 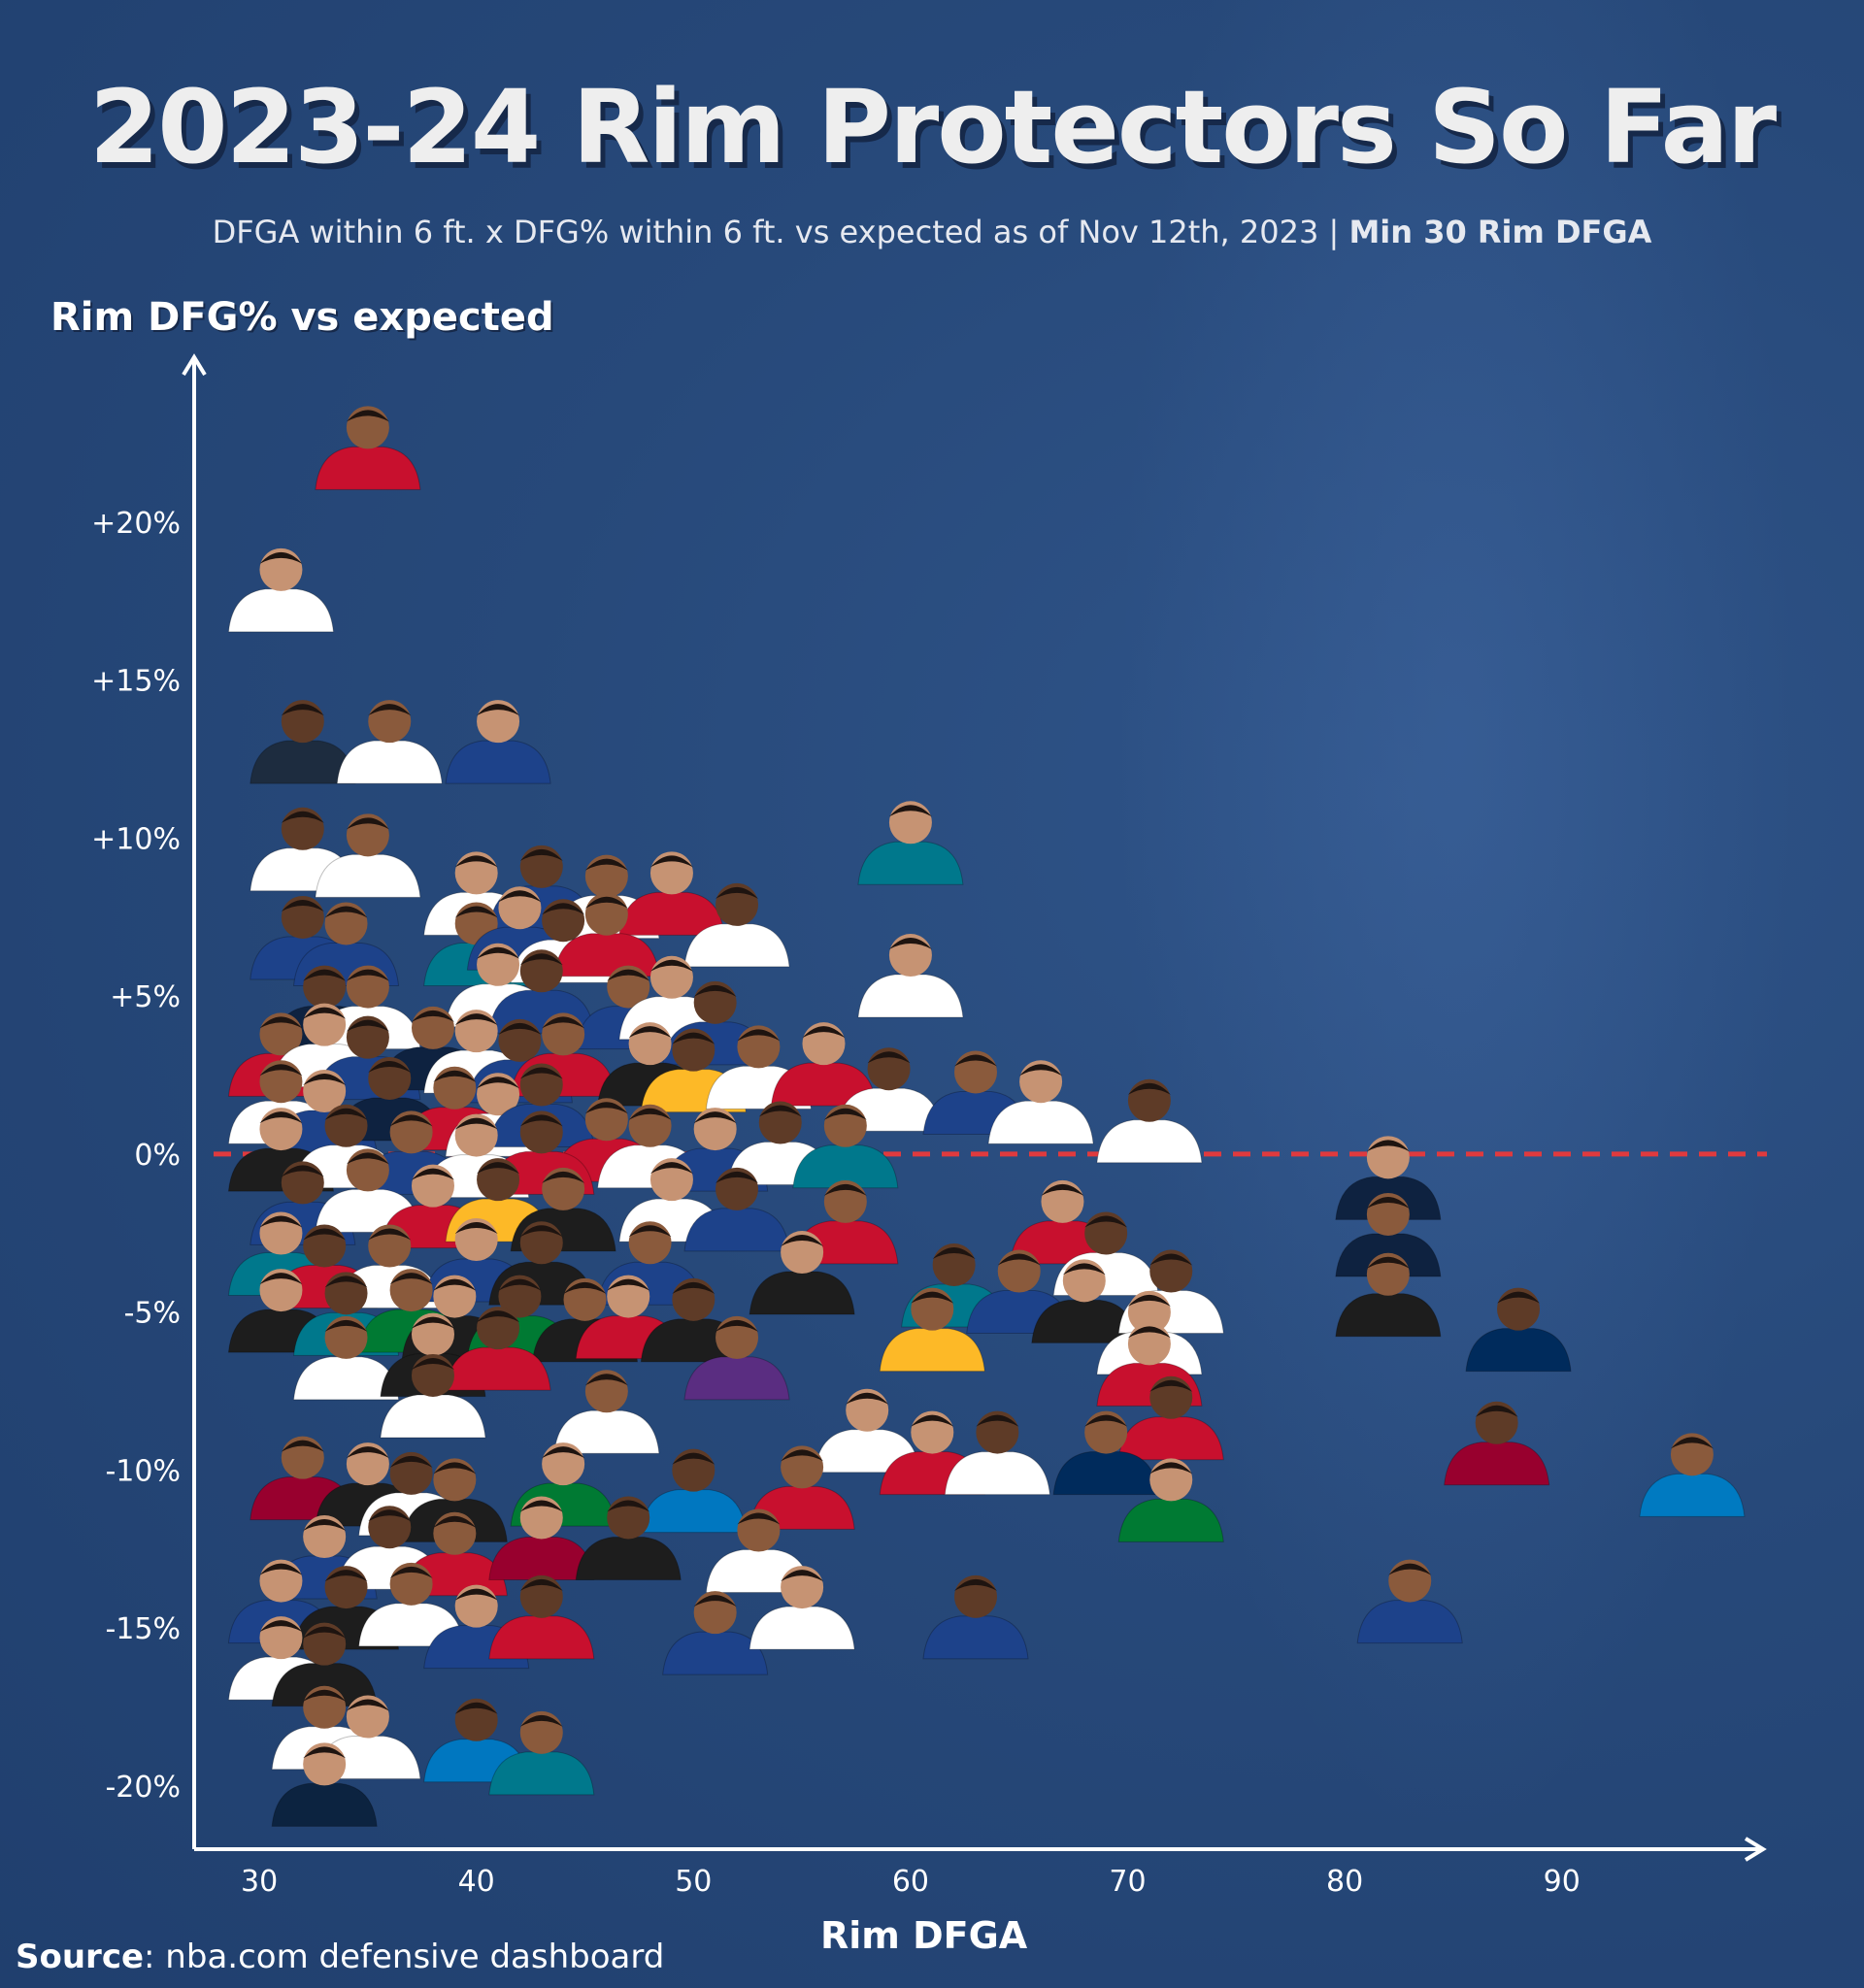 What do you see at coordinates (136, 682) in the screenshot?
I see `y-tick-label: +15%` at bounding box center [136, 682].